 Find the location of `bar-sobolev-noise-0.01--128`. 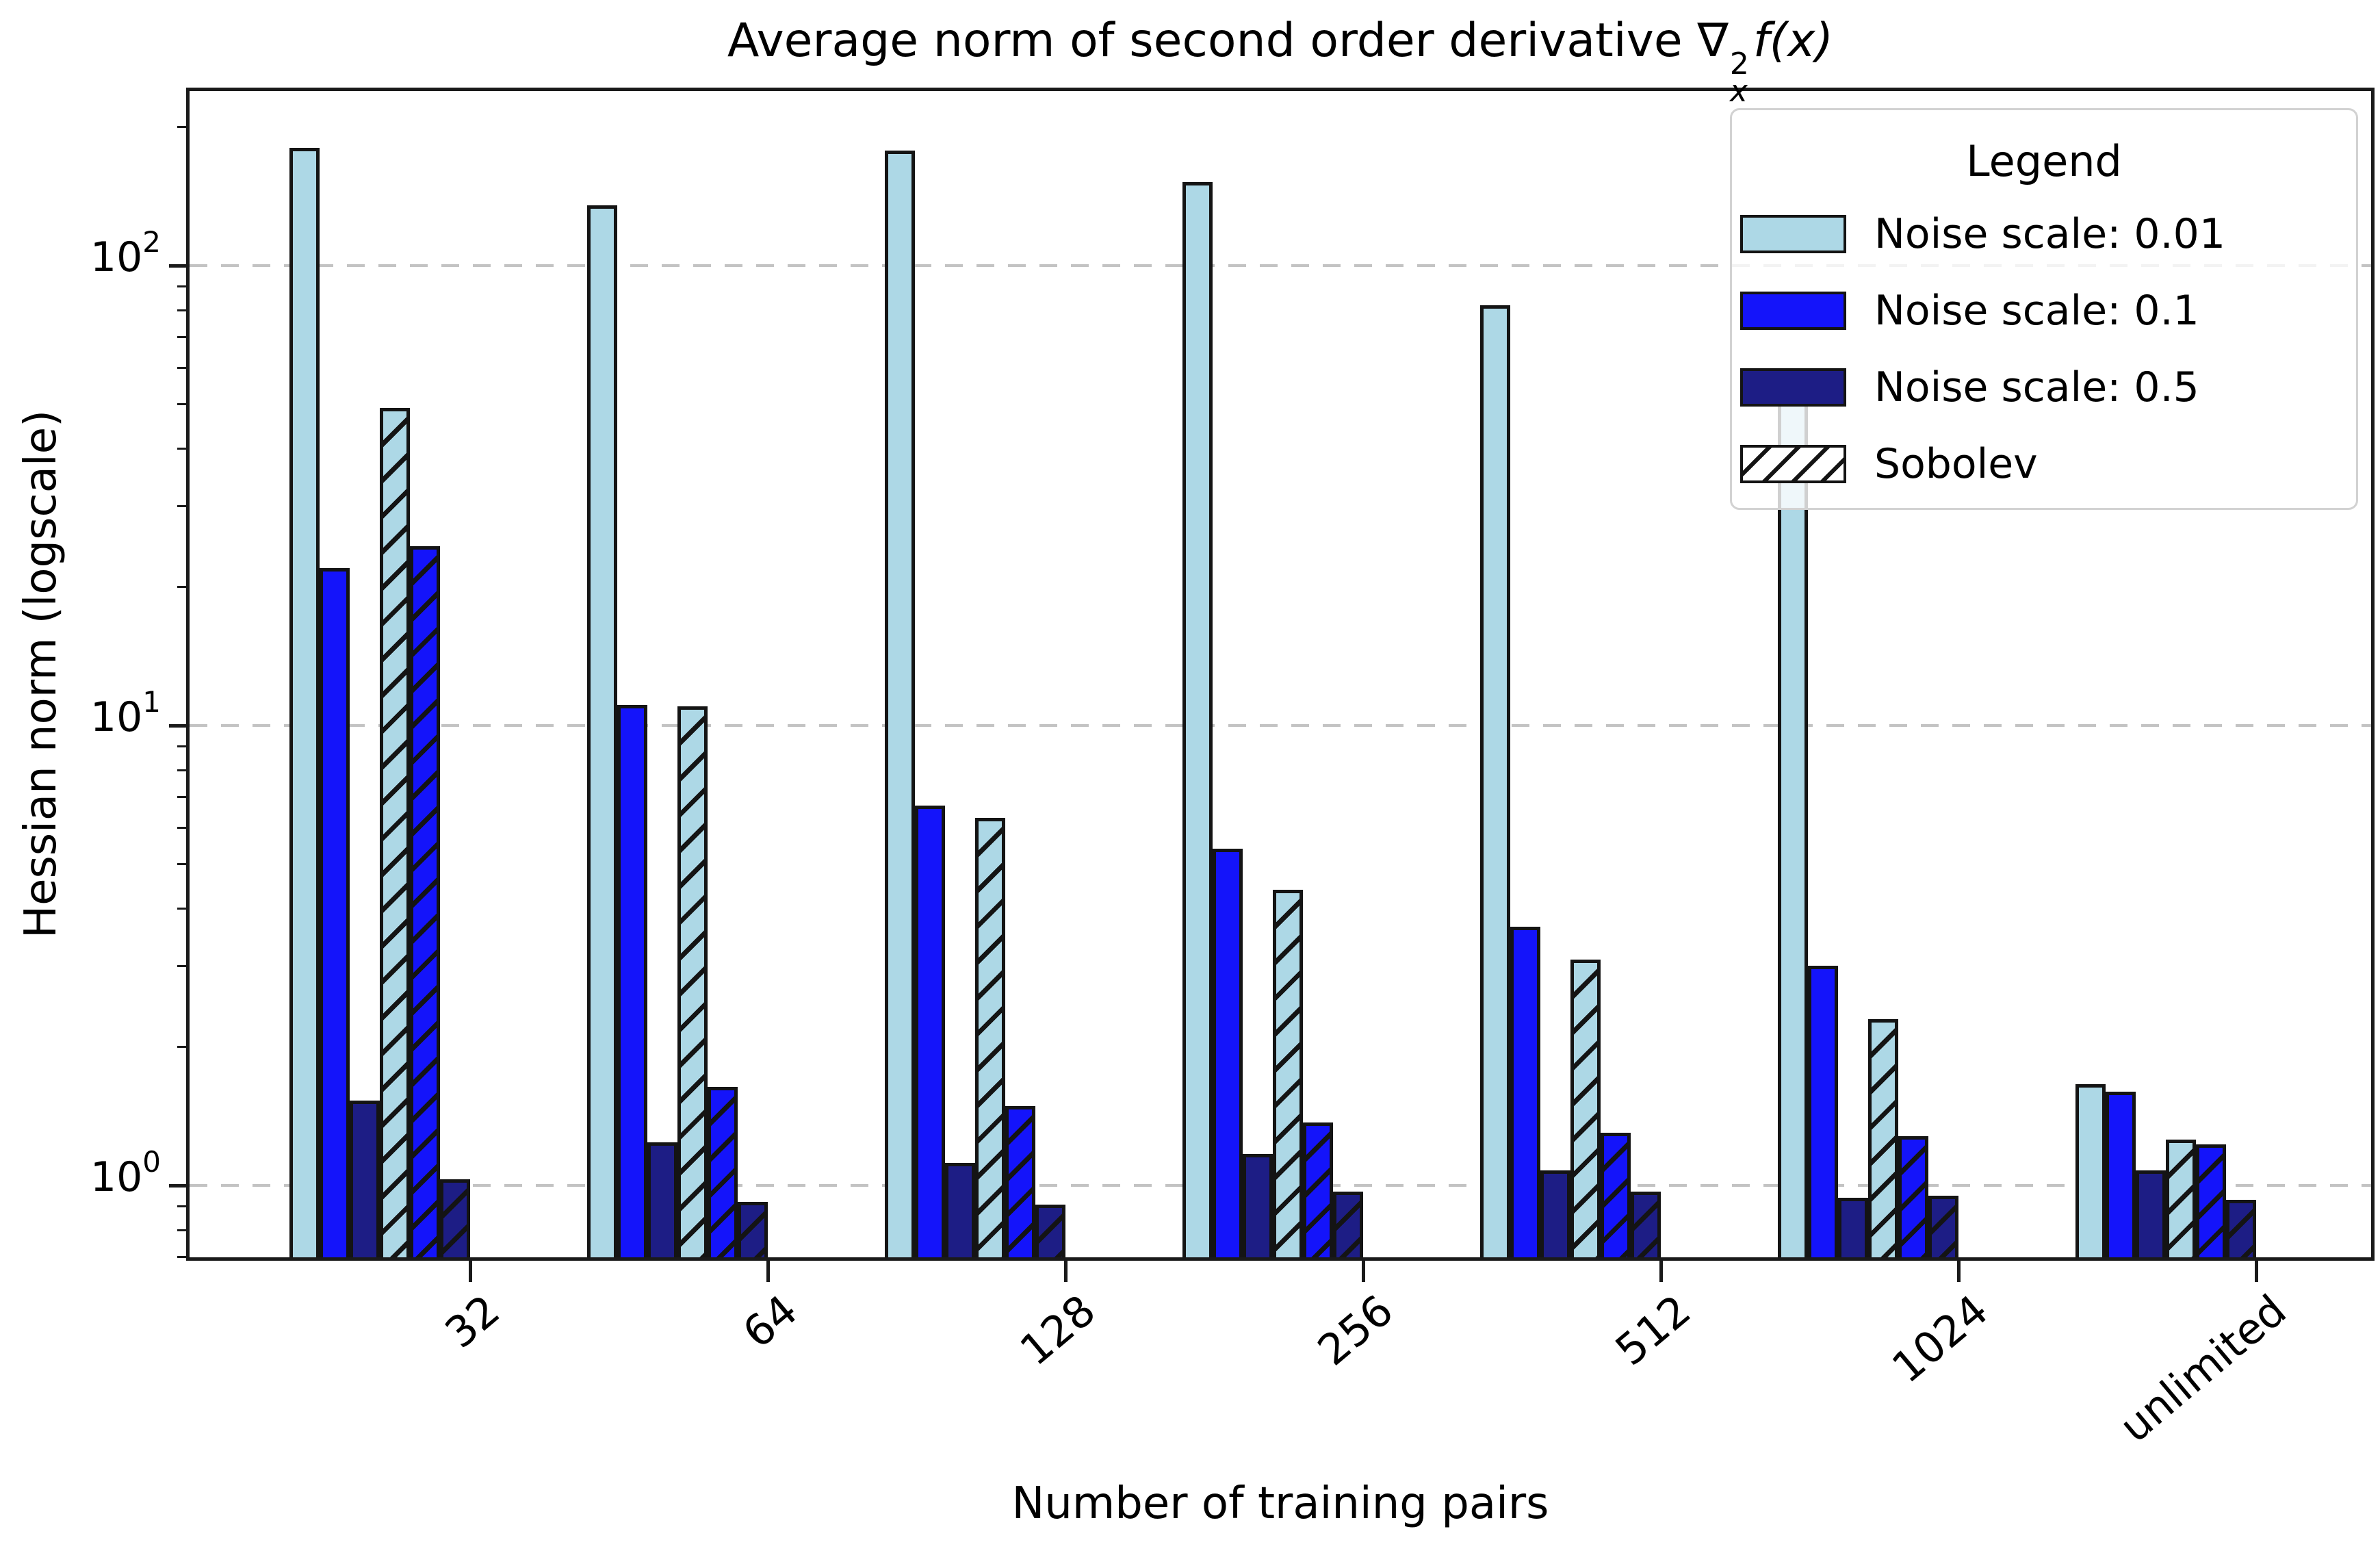

bar-sobolev-noise-0.01--128 is located at coordinates (990, 1037).